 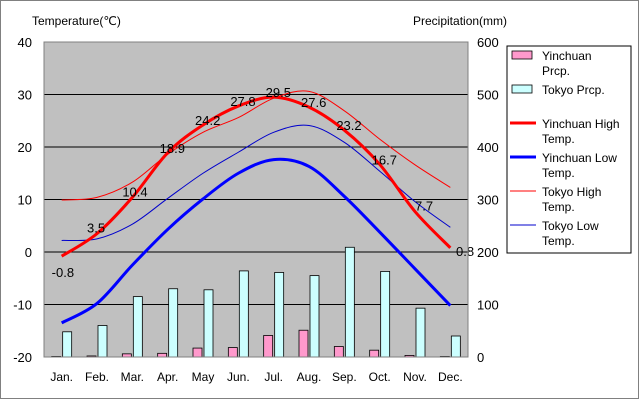 What do you see at coordinates (242, 101) in the screenshot?
I see `label-yinchuan-high-5: 27.8` at bounding box center [242, 101].